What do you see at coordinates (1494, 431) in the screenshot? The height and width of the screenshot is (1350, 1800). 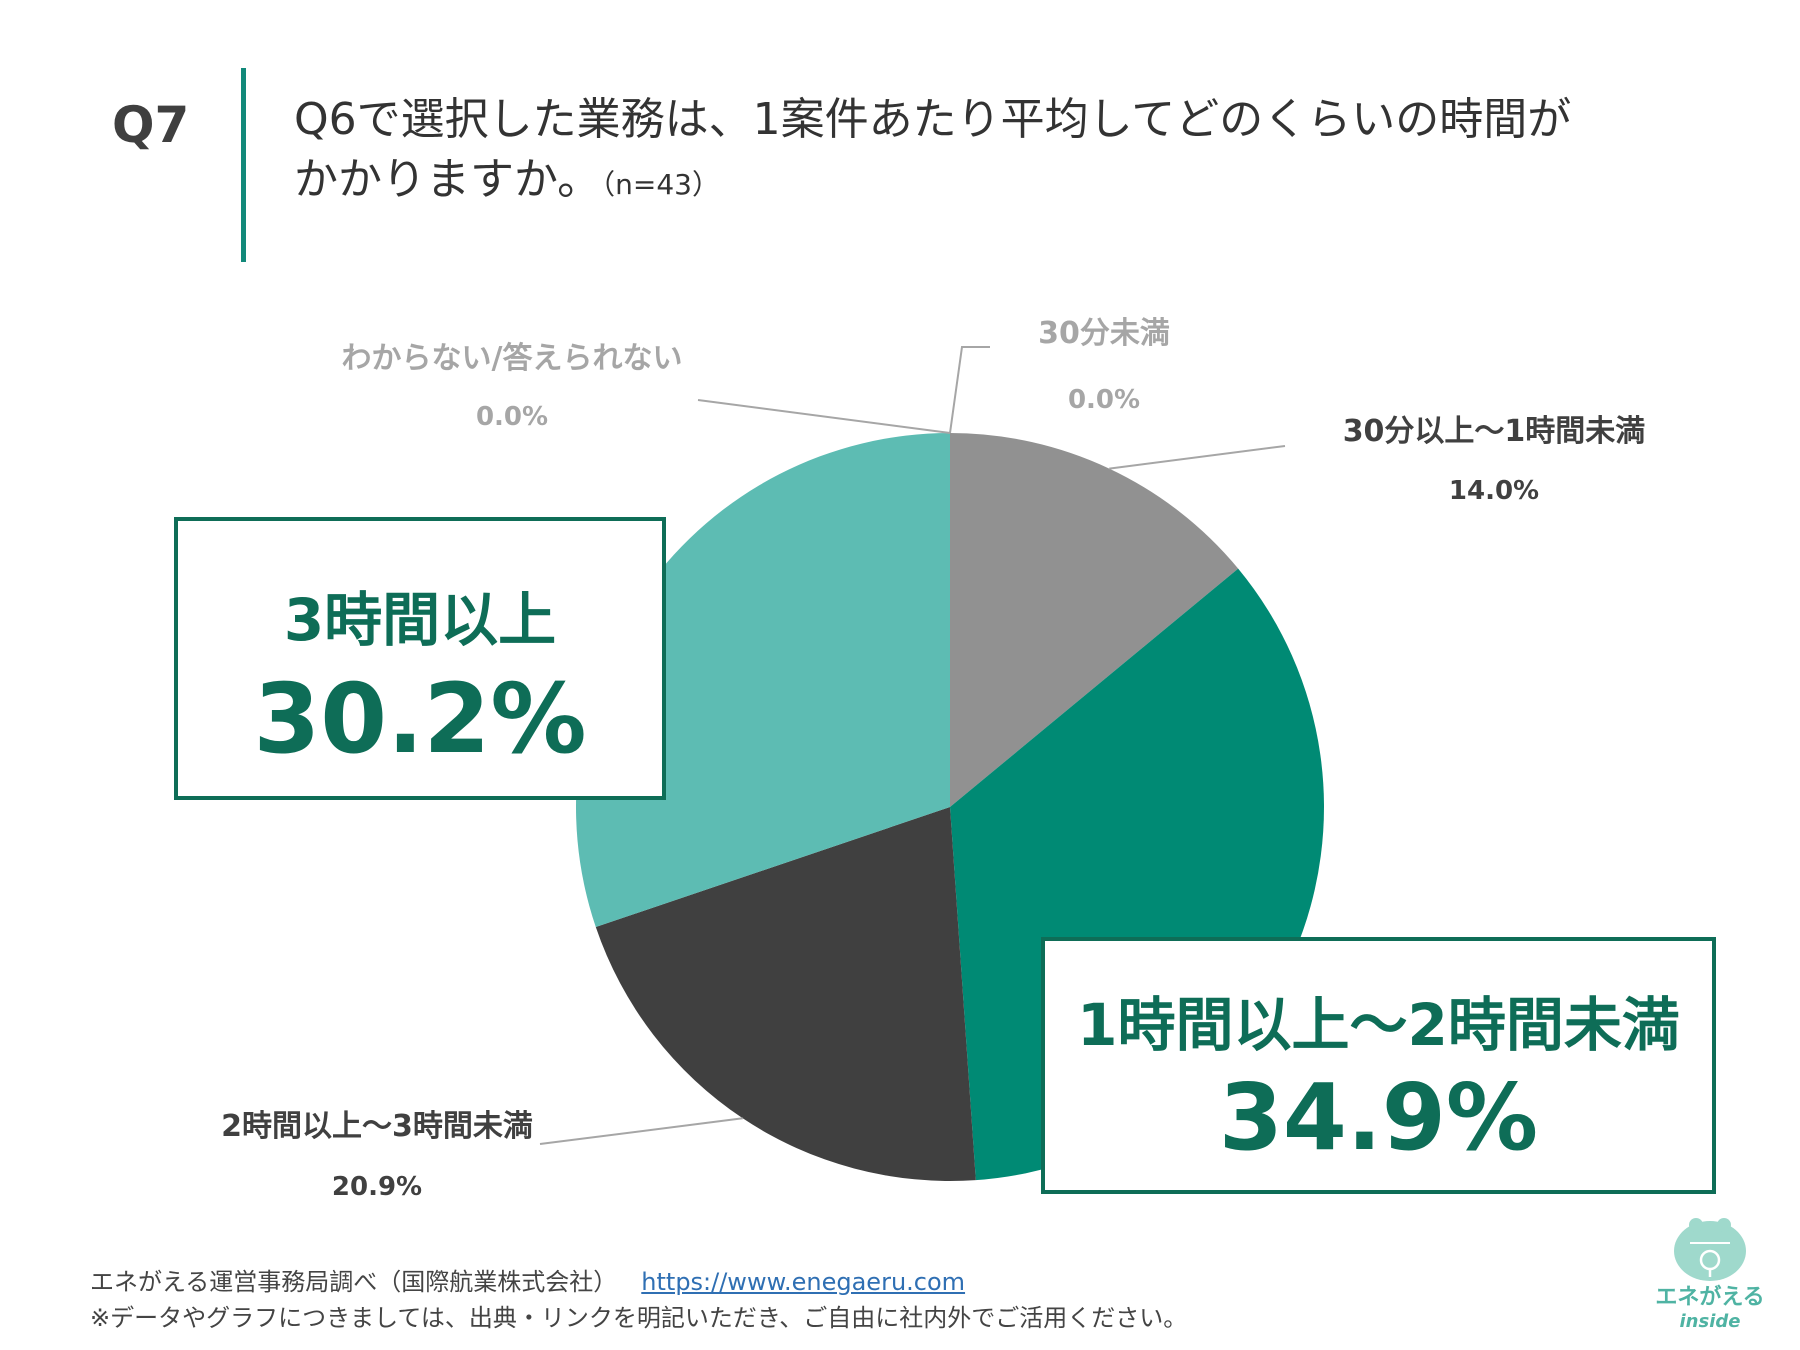 I see `slice-label-1: 30分以上～1時間未満` at bounding box center [1494, 431].